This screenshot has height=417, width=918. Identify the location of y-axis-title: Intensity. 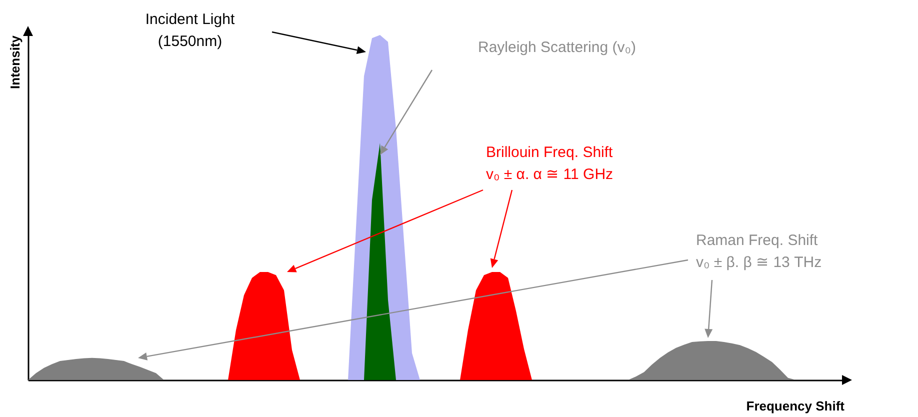
(15, 61).